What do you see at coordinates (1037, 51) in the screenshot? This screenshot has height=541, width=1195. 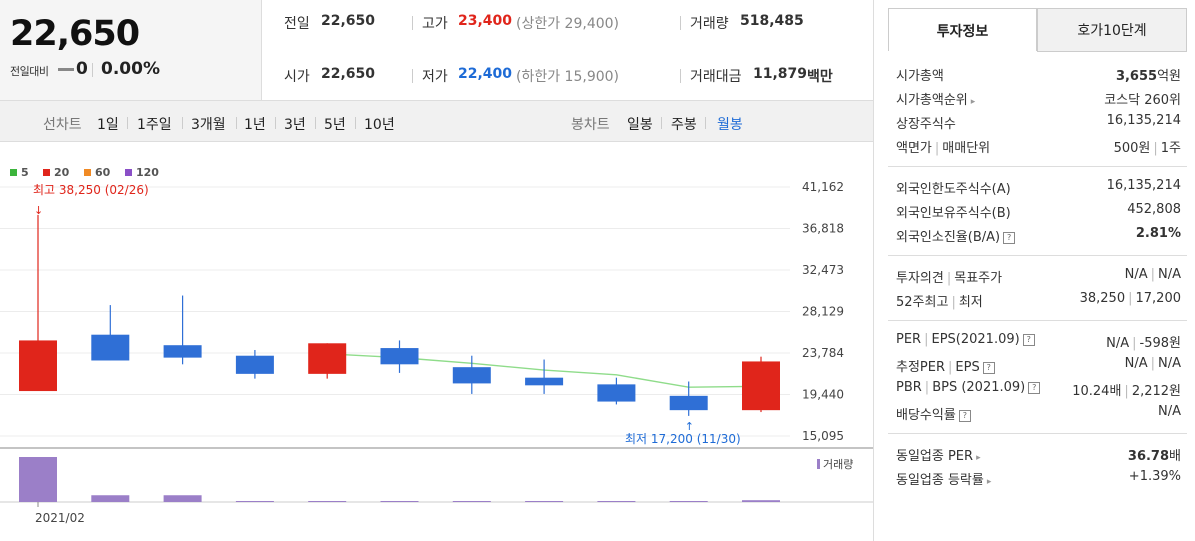 I see `tab-border` at bounding box center [1037, 51].